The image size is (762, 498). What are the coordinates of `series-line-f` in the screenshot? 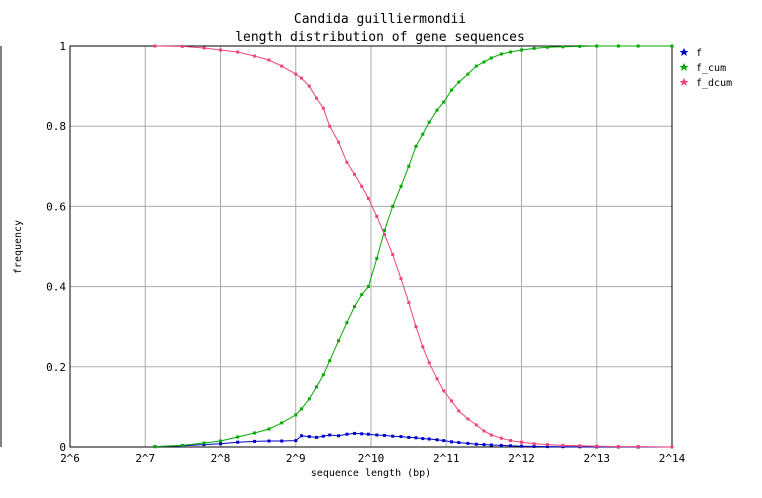 It's located at (413, 440).